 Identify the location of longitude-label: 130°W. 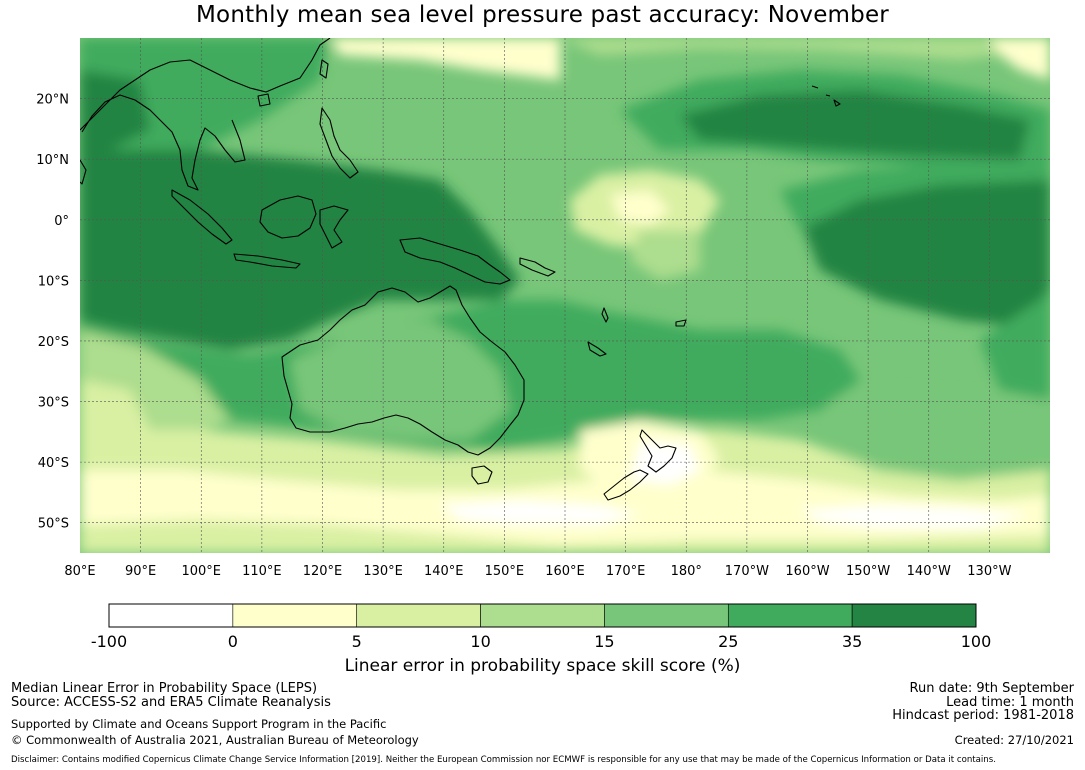
(989, 571).